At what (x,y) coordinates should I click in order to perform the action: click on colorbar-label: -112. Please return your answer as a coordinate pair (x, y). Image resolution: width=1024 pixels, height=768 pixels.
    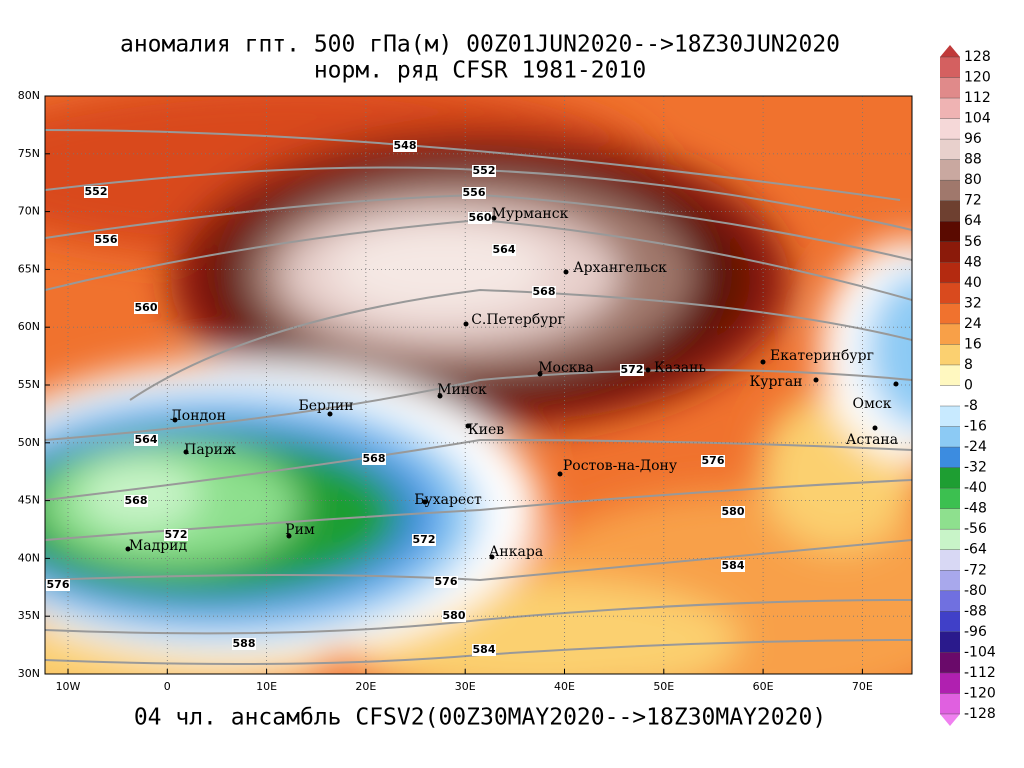
    Looking at the image, I should click on (980, 673).